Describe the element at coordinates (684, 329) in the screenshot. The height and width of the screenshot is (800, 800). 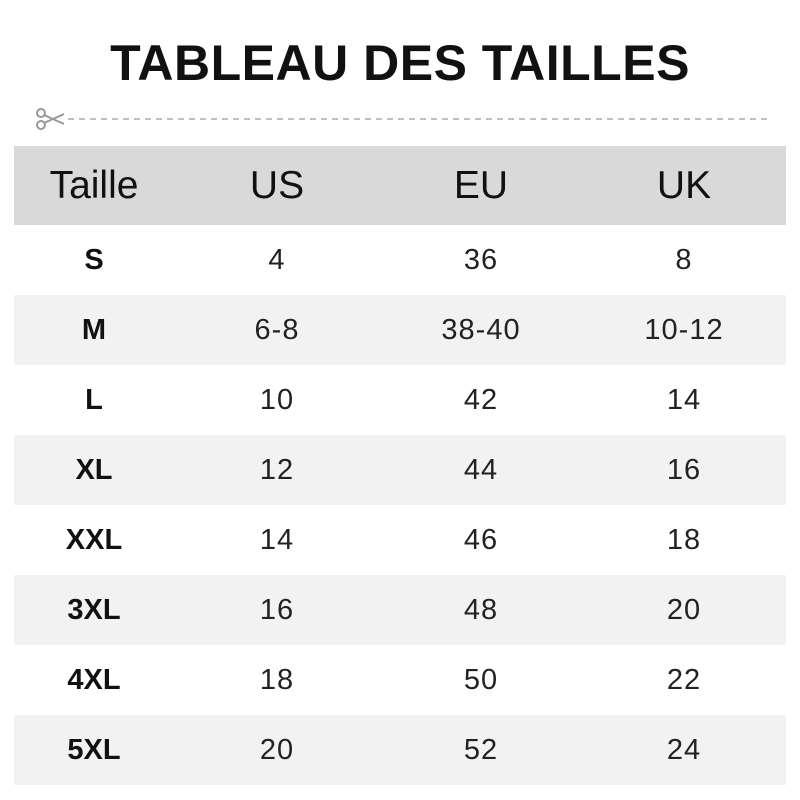
I see `cell-uk: 10-12` at that location.